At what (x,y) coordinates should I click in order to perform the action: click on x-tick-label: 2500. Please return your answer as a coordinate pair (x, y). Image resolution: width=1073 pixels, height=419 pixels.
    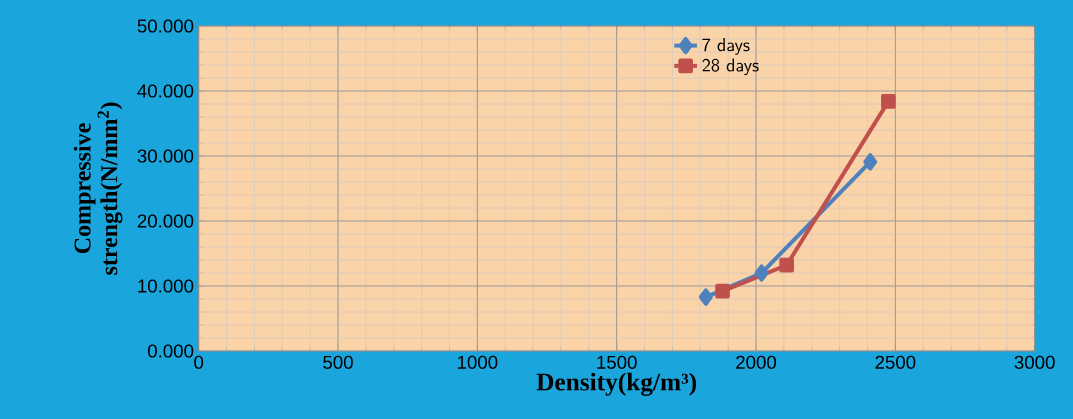
    Looking at the image, I should click on (895, 362).